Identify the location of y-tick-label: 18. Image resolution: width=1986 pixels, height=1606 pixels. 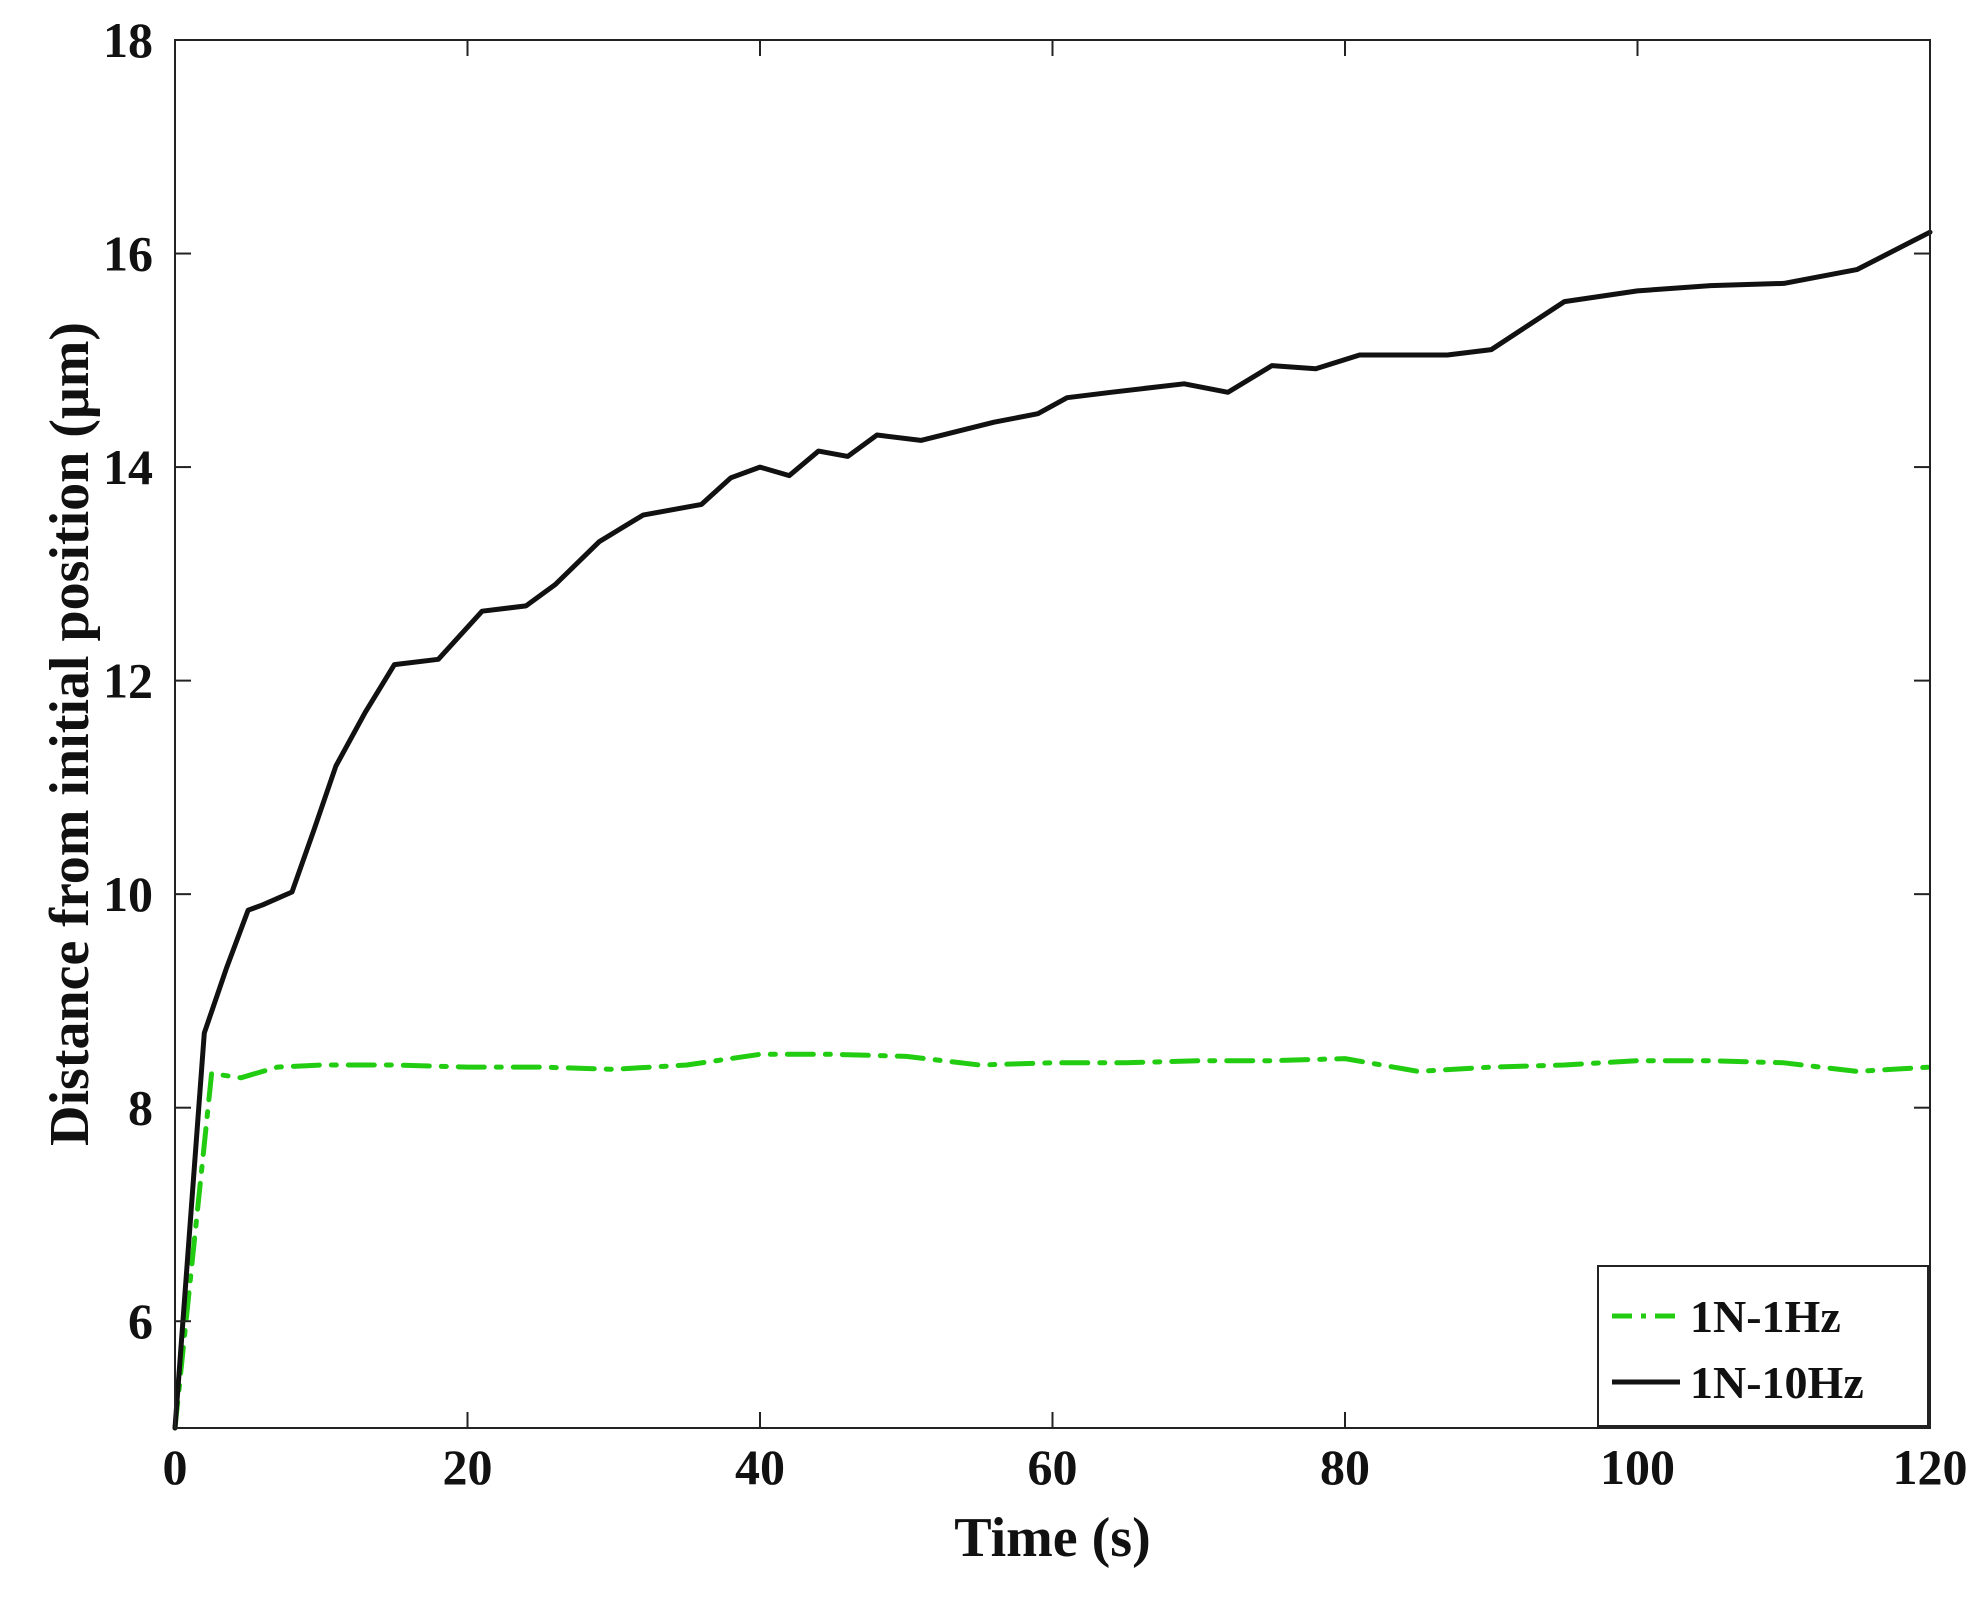
(128, 40).